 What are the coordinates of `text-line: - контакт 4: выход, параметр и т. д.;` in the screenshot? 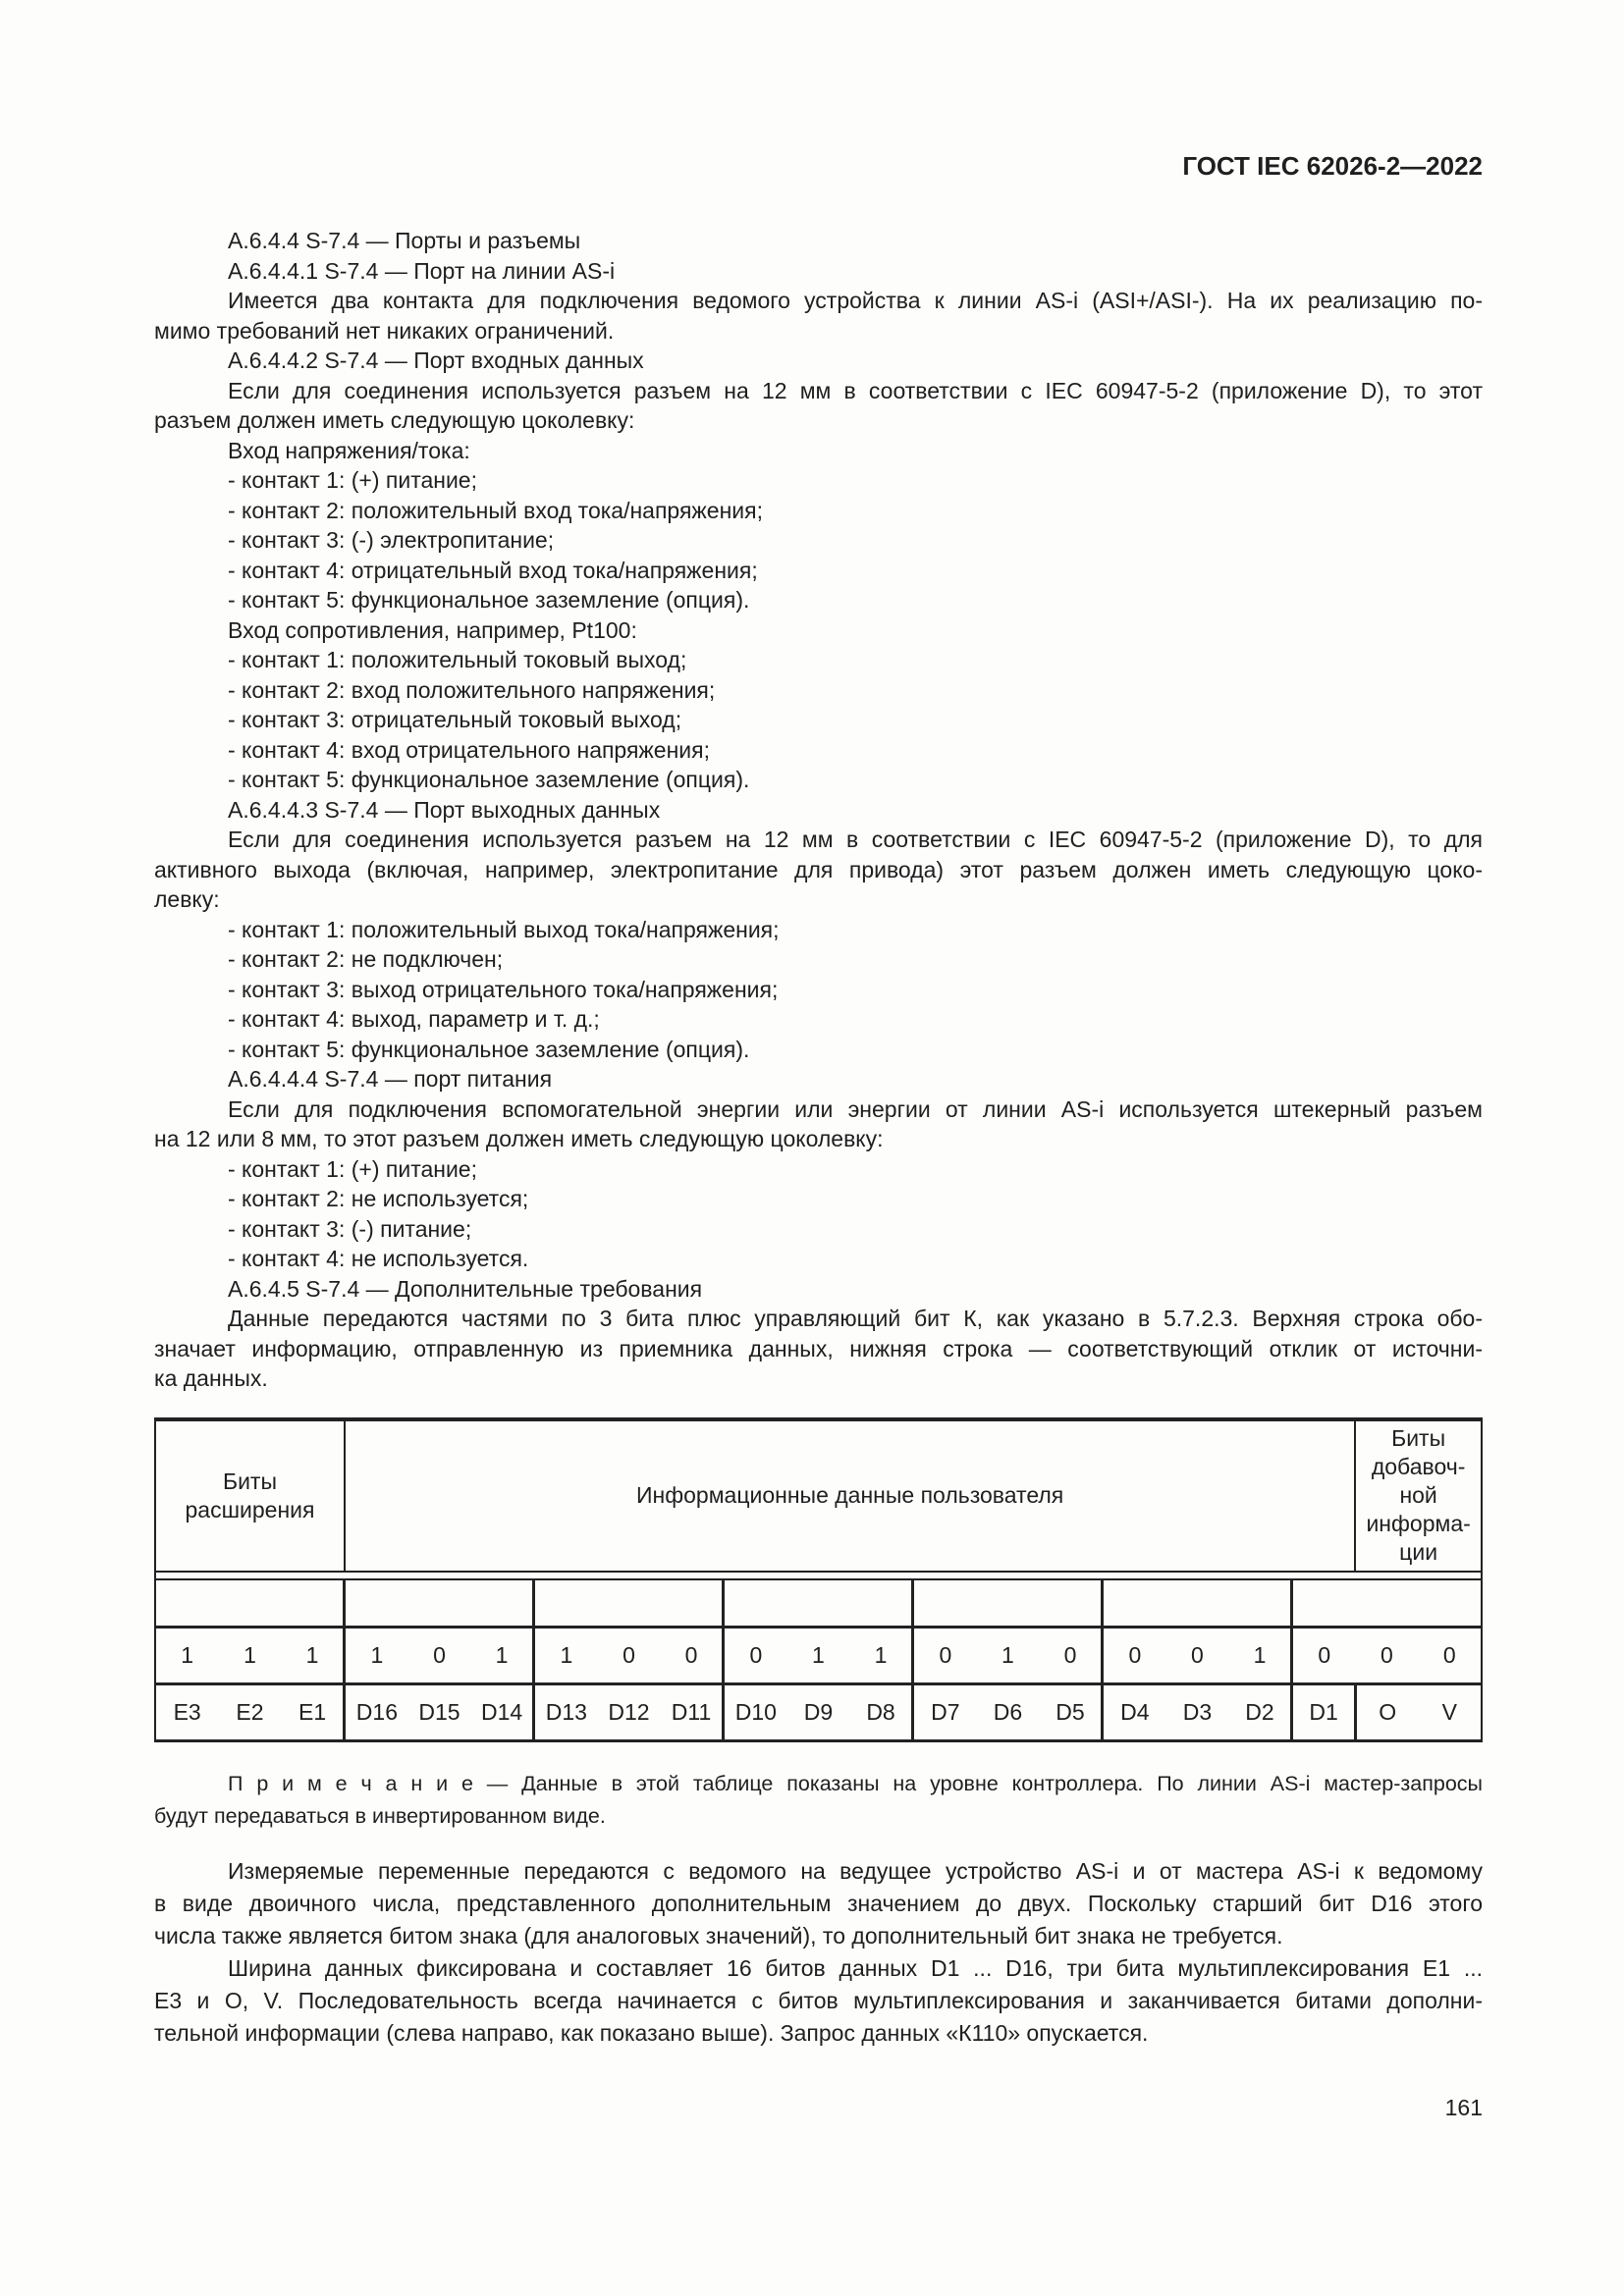 It's located at (414, 1019).